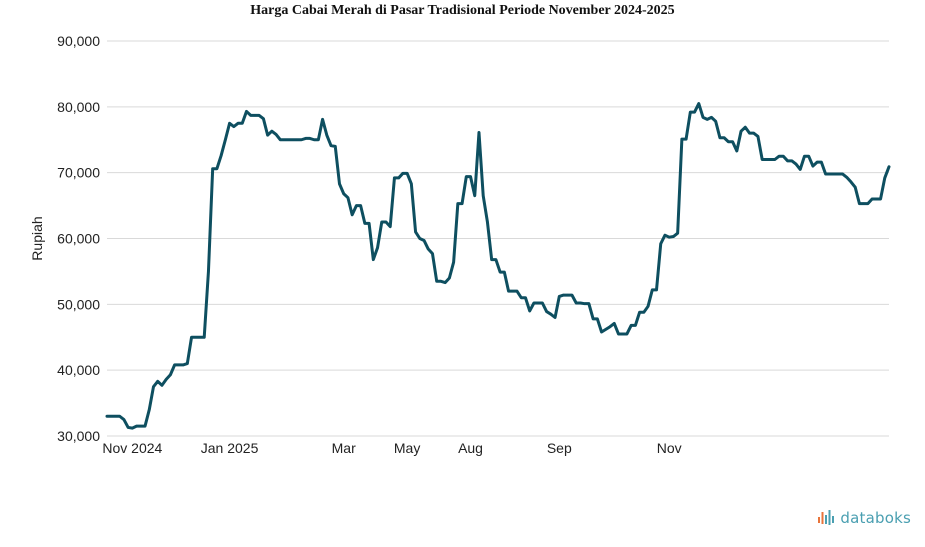  What do you see at coordinates (78, 173) in the screenshot?
I see `y-tick-label: 70,000` at bounding box center [78, 173].